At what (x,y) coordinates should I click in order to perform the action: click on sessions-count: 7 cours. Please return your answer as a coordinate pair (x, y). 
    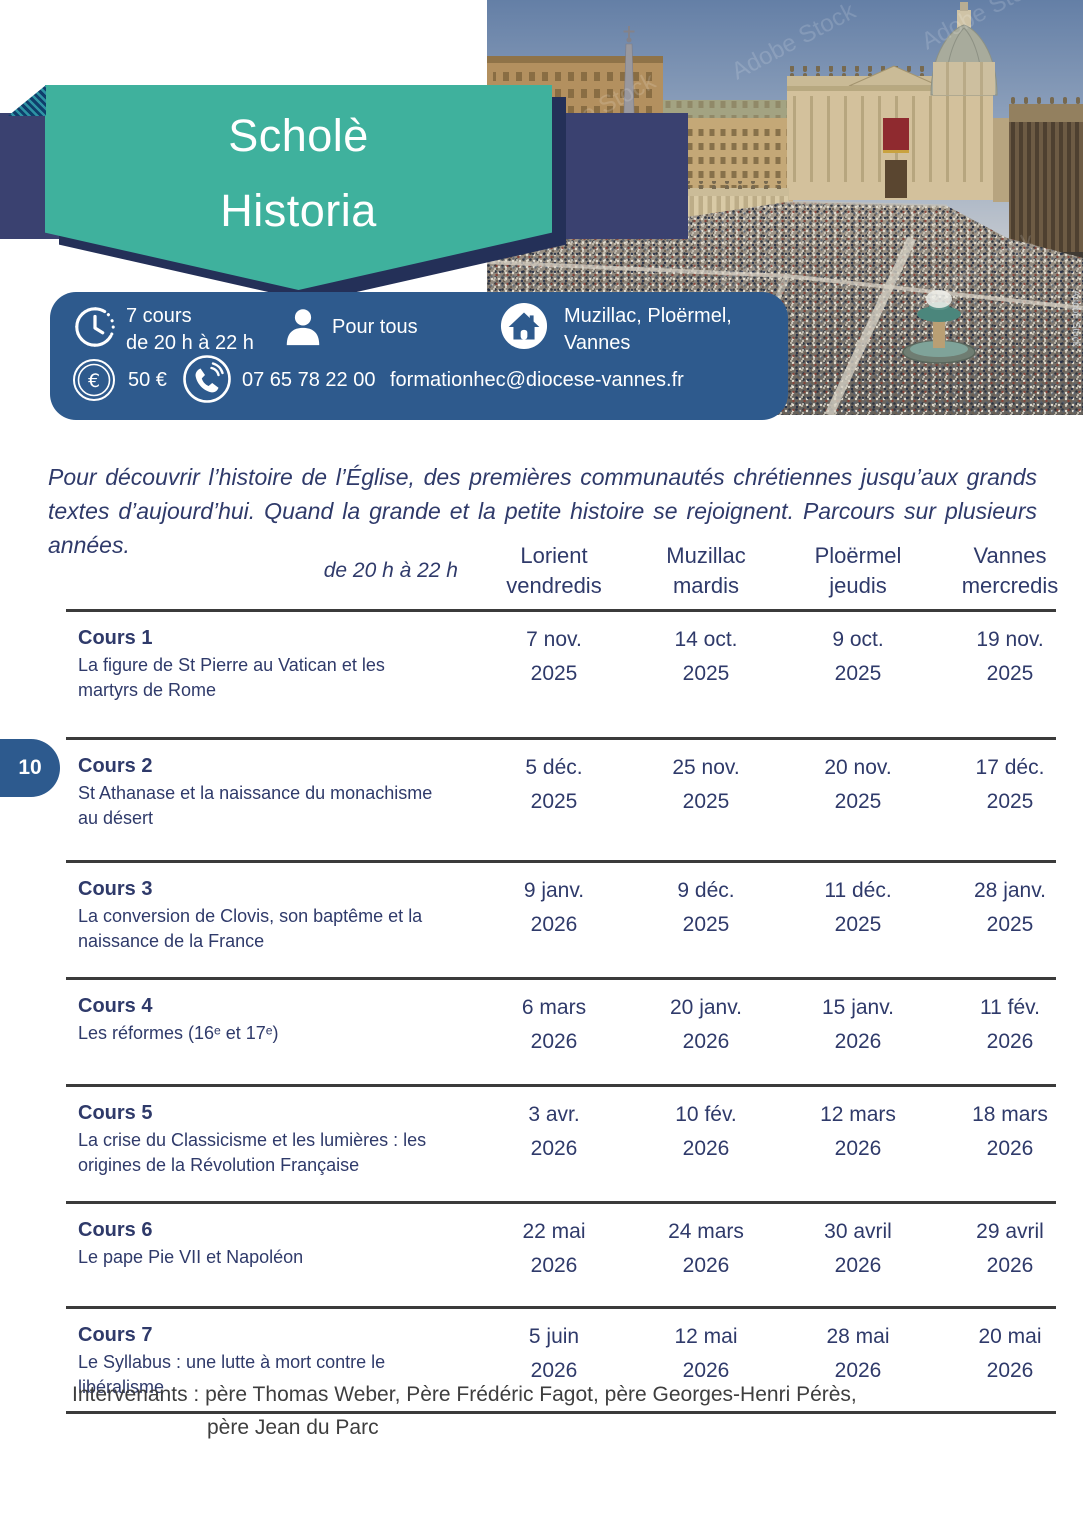
    Looking at the image, I should click on (159, 316).